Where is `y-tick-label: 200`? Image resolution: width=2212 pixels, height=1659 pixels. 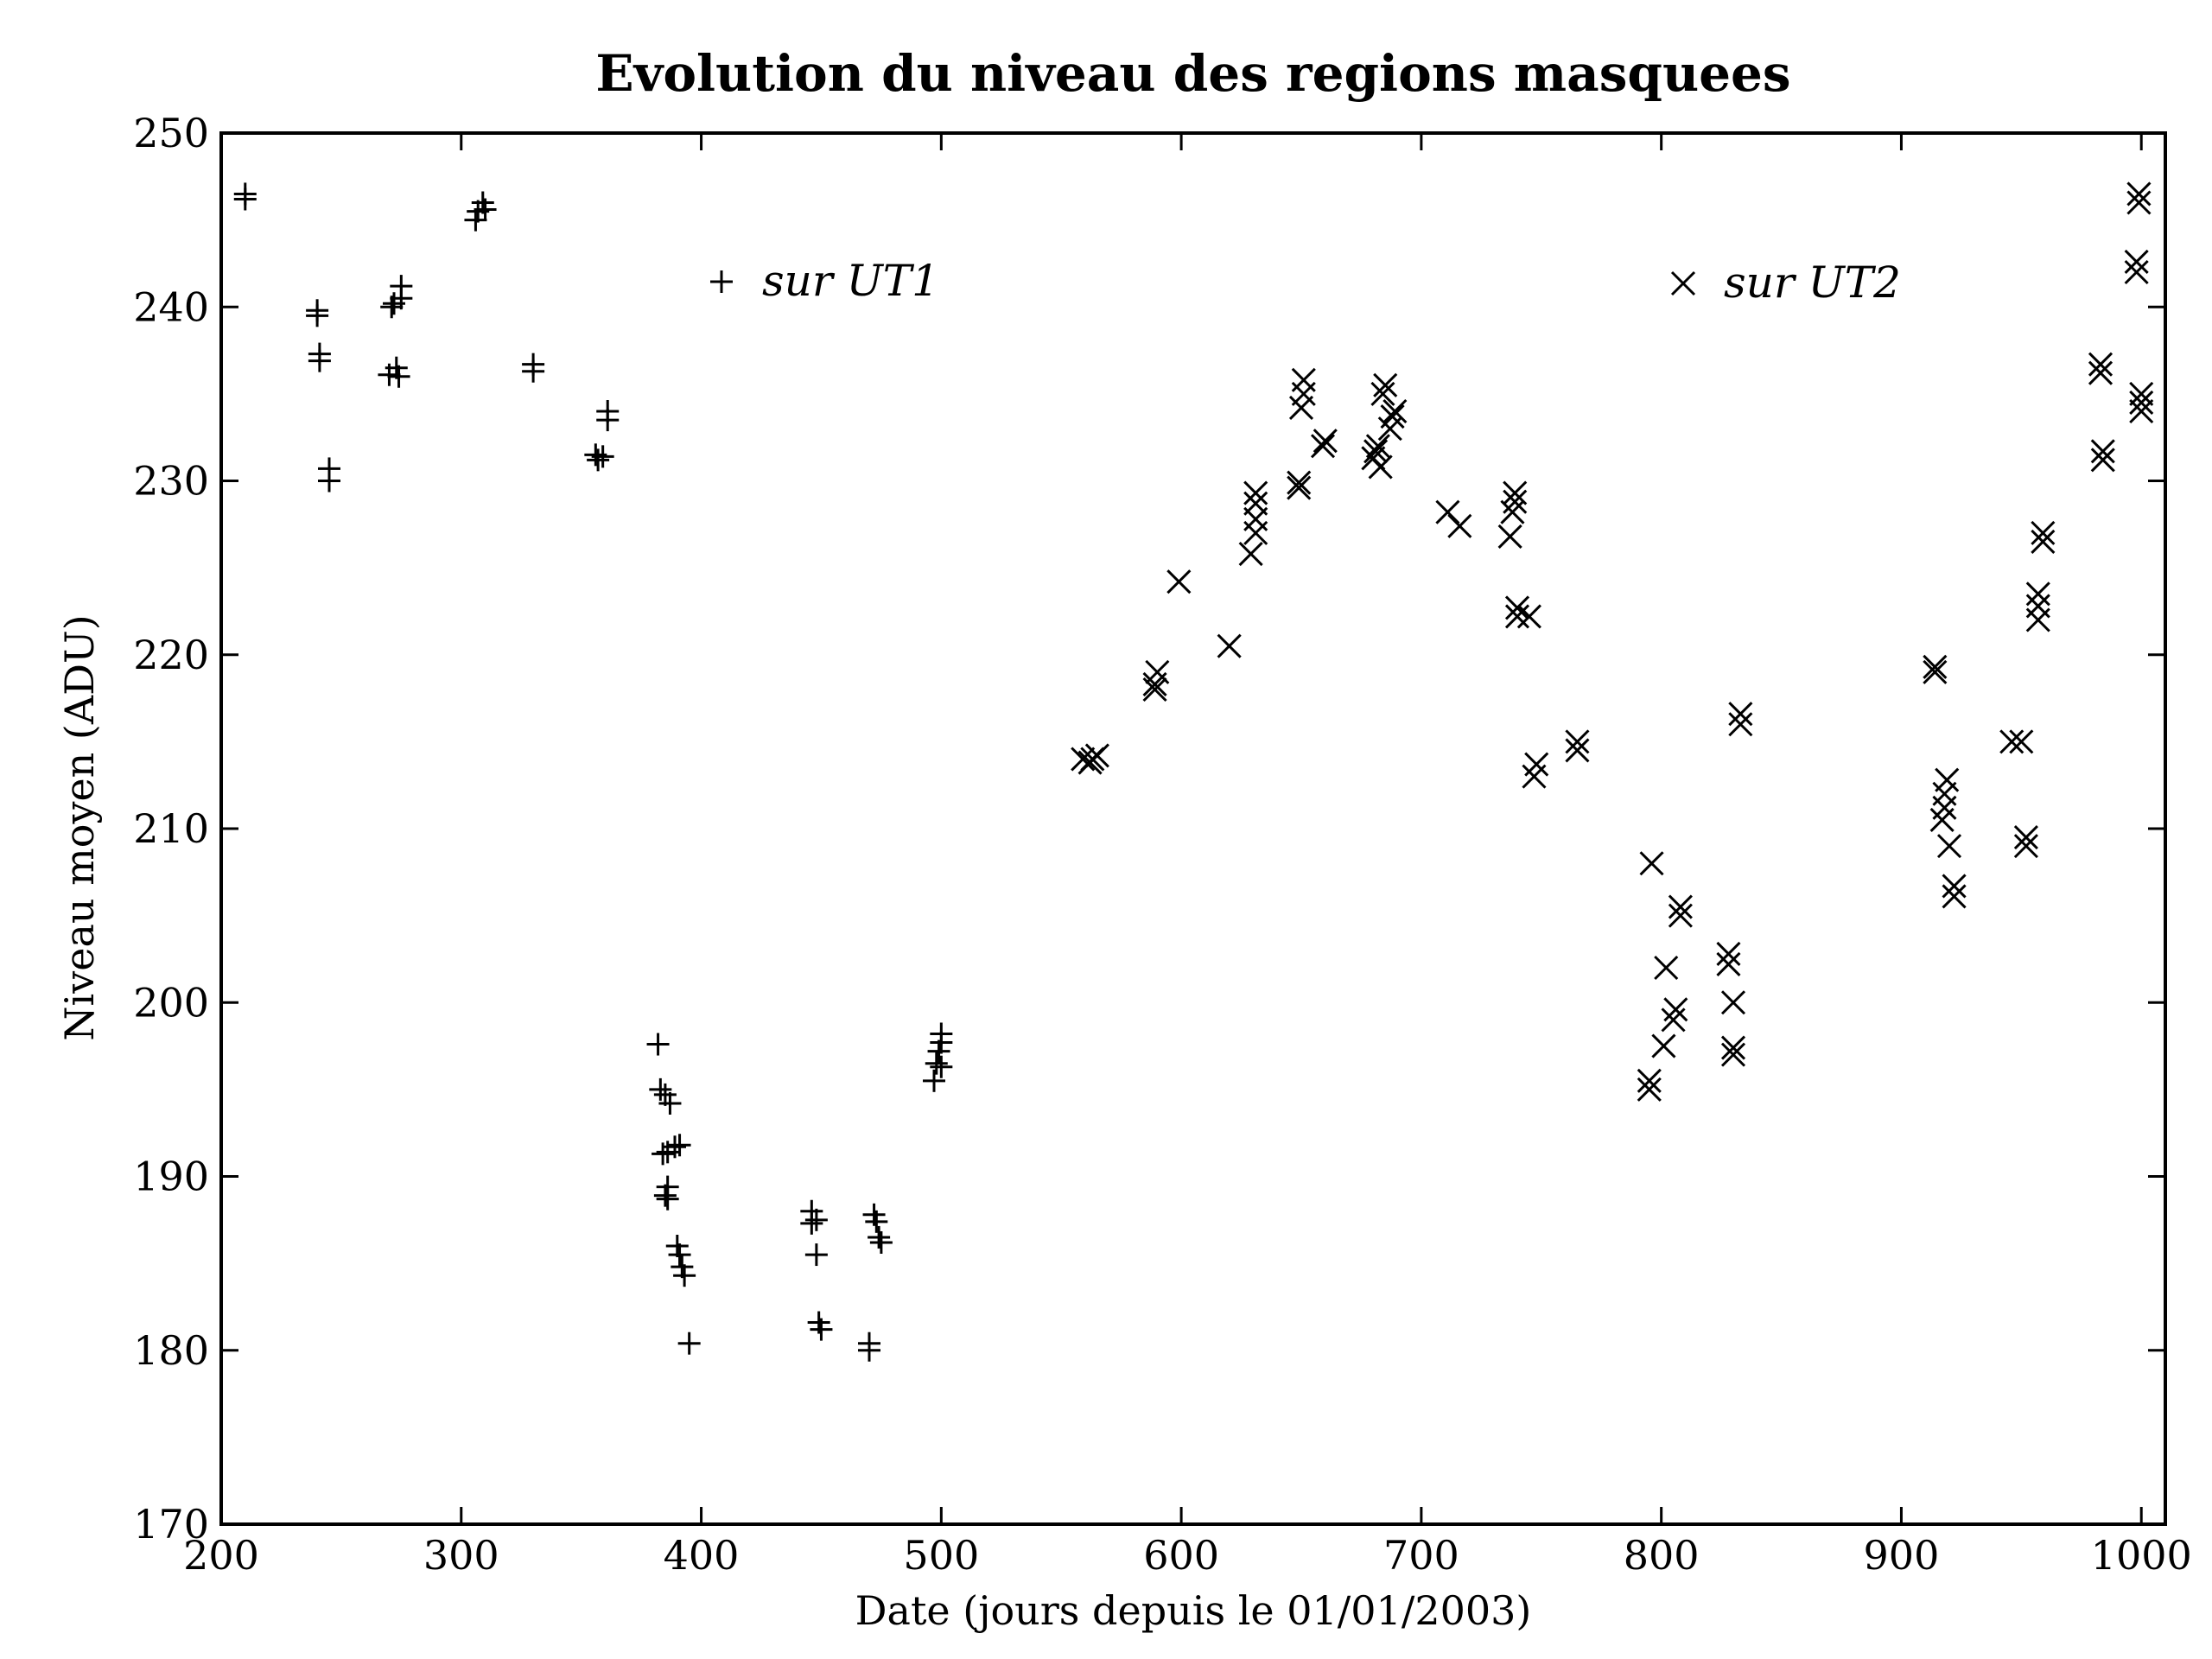
y-tick-label: 200 is located at coordinates (171, 1002).